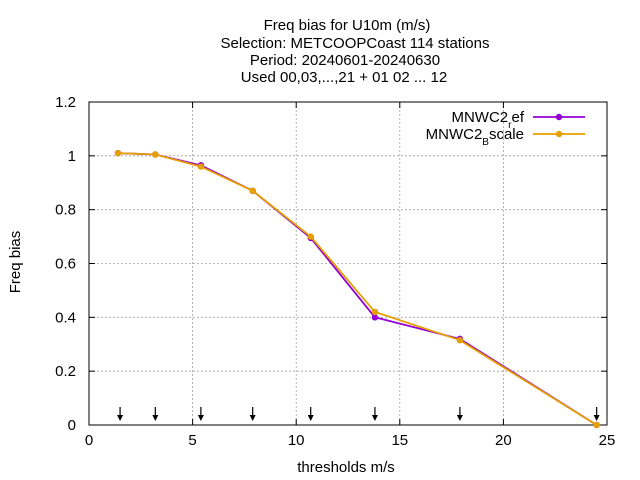  I want to click on legend-item-MNWC2_Bscale: MNWC2Bscale, so click(505, 137).